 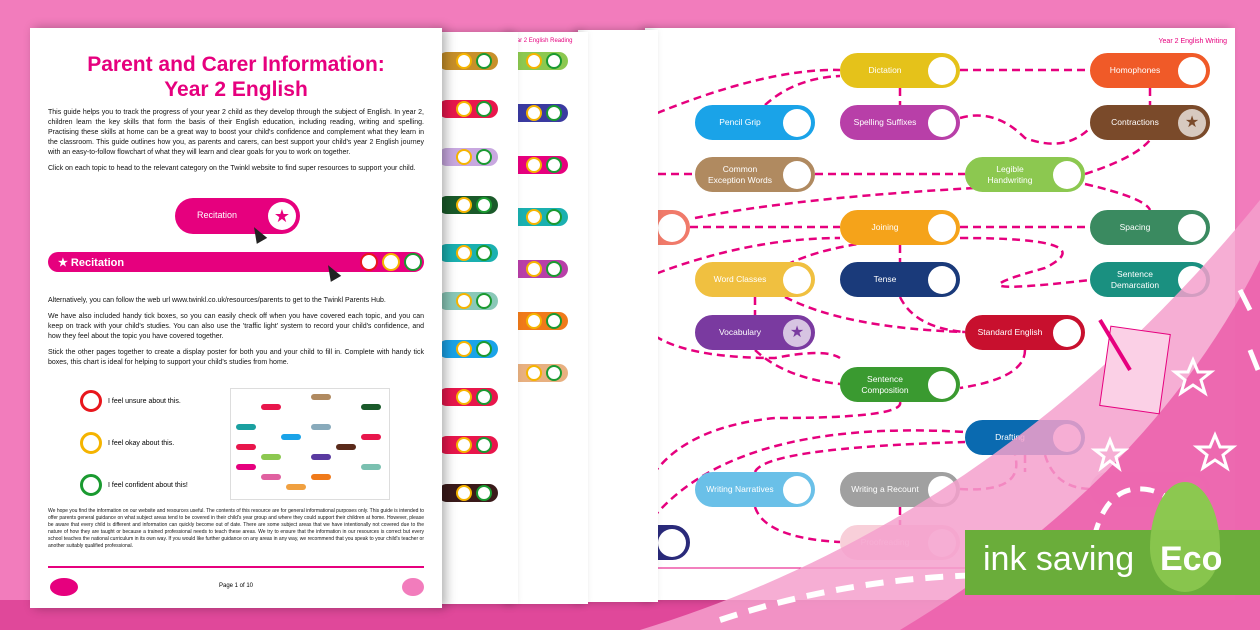 What do you see at coordinates (97, 263) in the screenshot?
I see `section-label: Recitation` at bounding box center [97, 263].